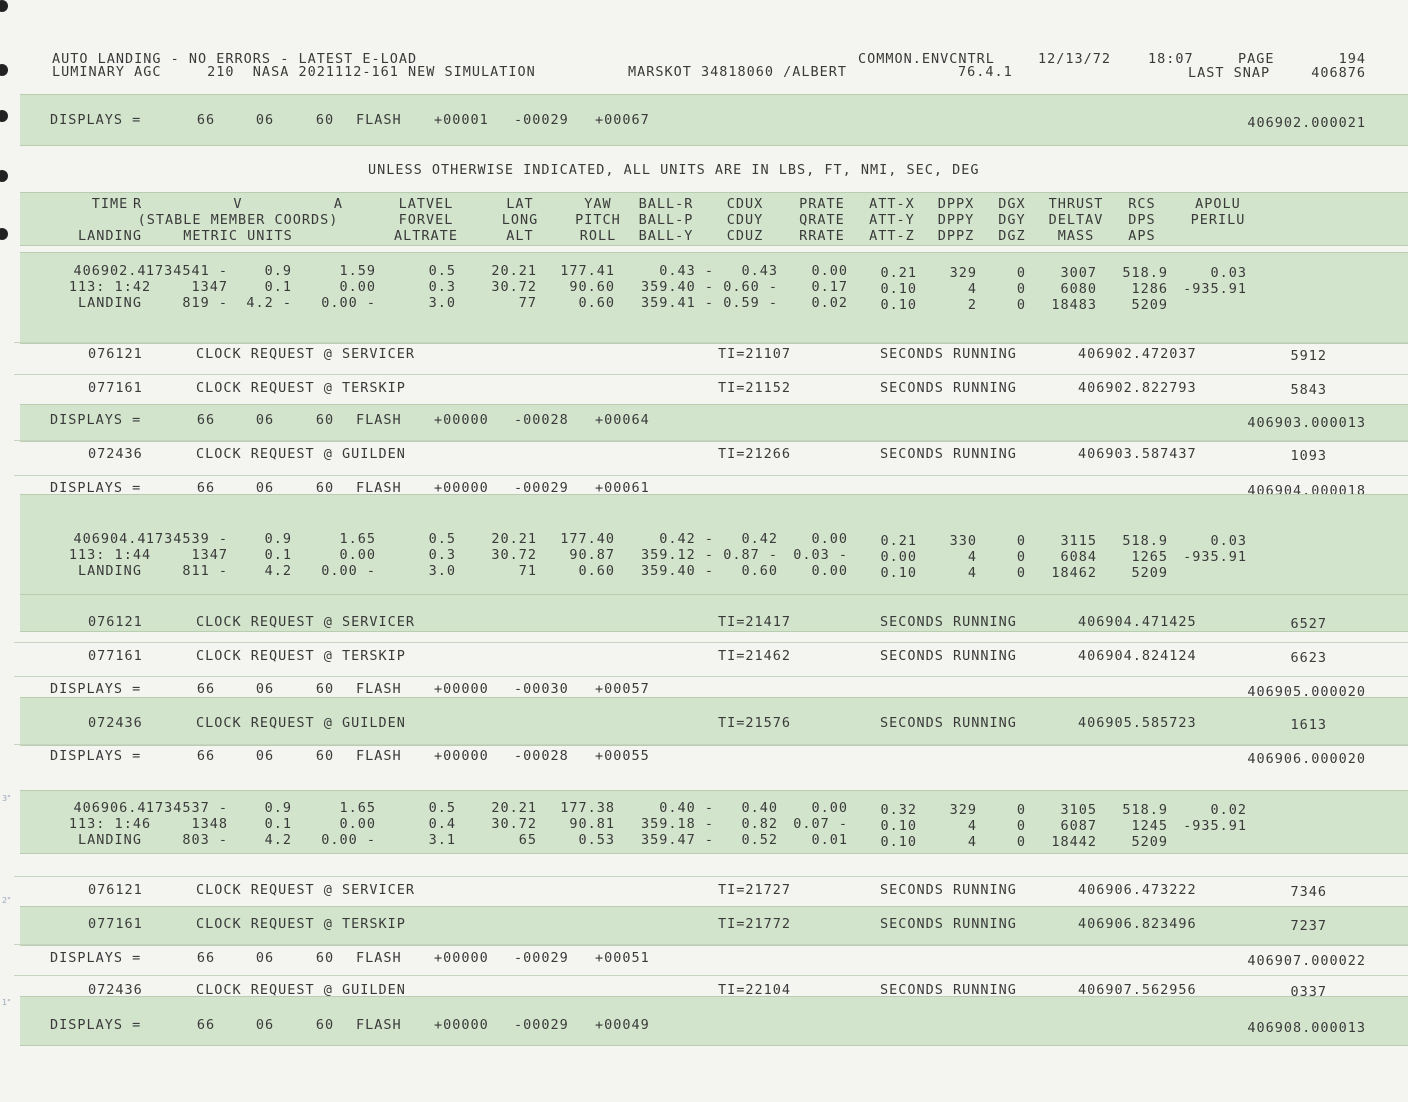  What do you see at coordinates (205, 303) in the screenshot?
I see `data-cell: 819 -` at bounding box center [205, 303].